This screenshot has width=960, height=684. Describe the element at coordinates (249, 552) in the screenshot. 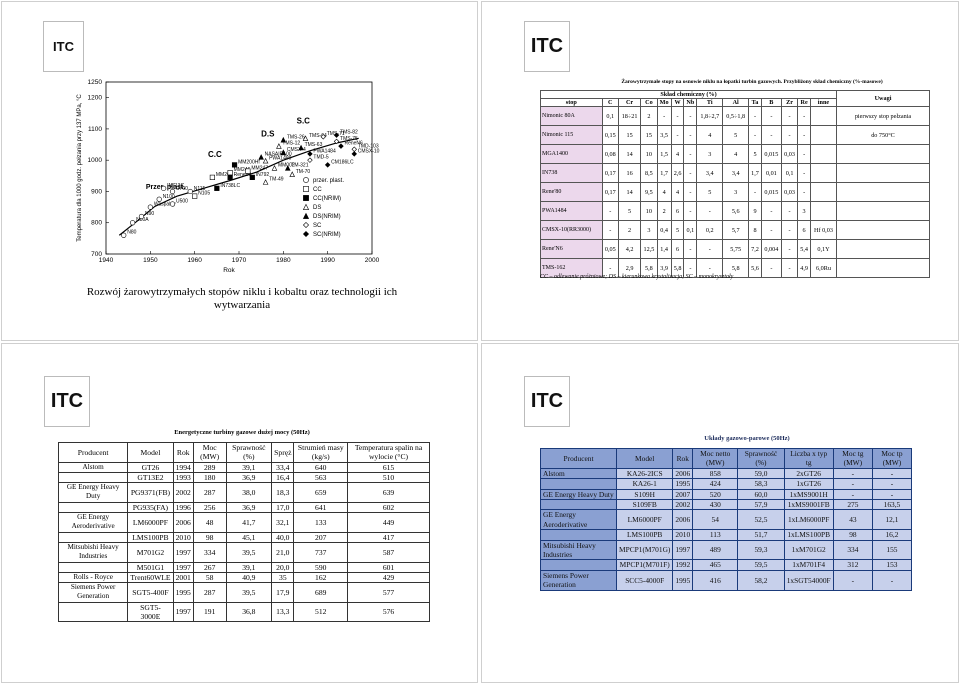

I see `table-cell: 39,5` at that location.